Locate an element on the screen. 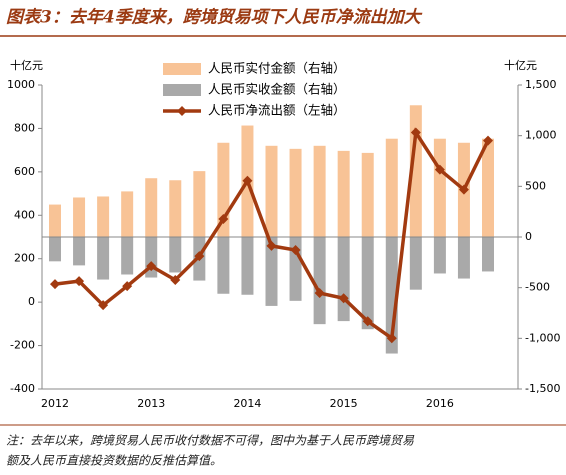  y-tick-label: 400 is located at coordinates (24, 214).